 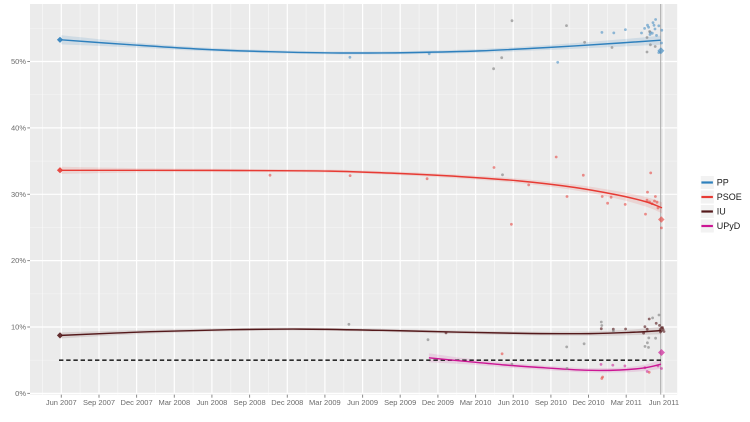 What do you see at coordinates (20, 393) in the screenshot?
I see `svg-text: 0%` at bounding box center [20, 393].